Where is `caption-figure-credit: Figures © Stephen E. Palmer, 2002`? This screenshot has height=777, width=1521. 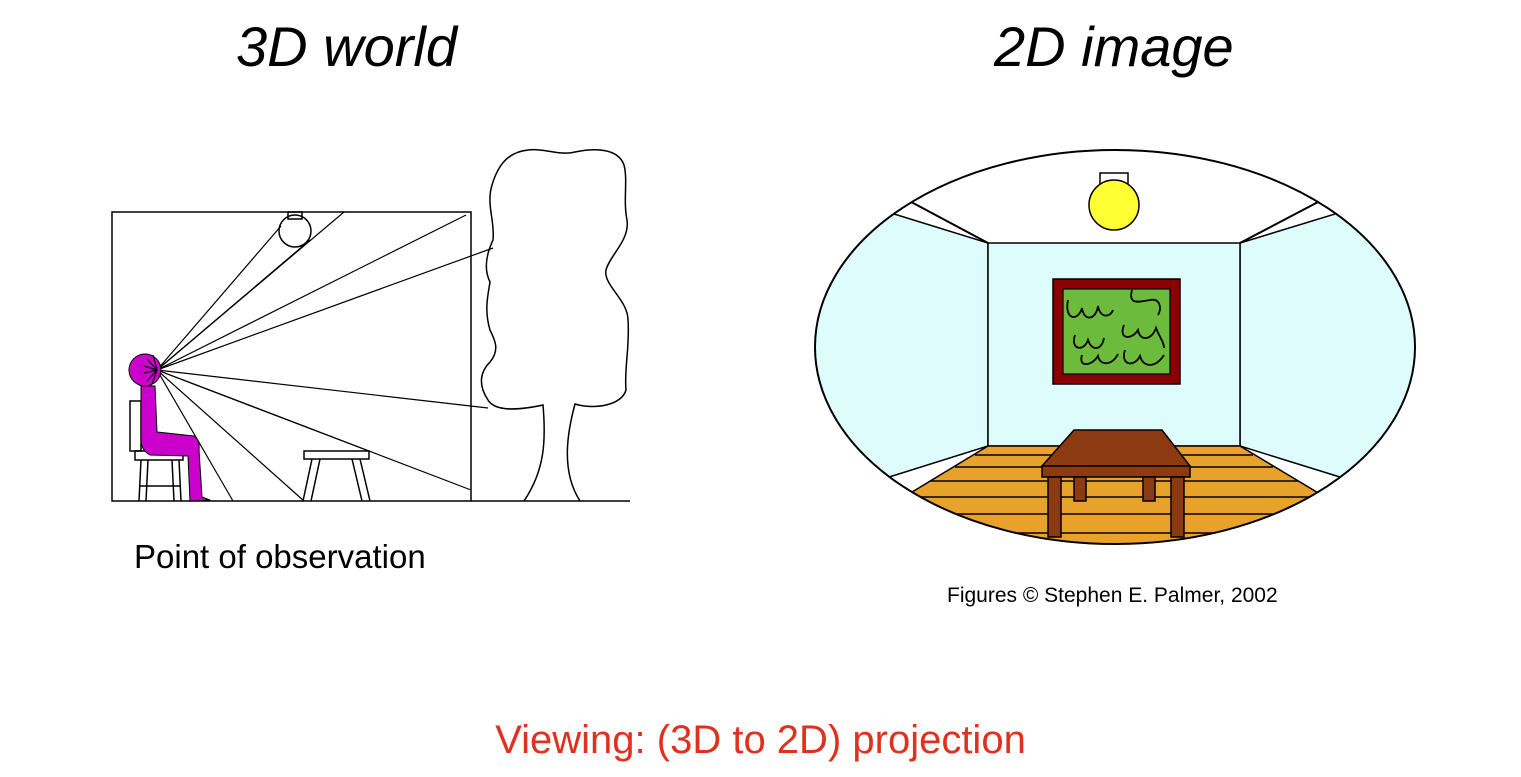
caption-figure-credit: Figures © Stephen E. Palmer, 2002 is located at coordinates (1112, 595).